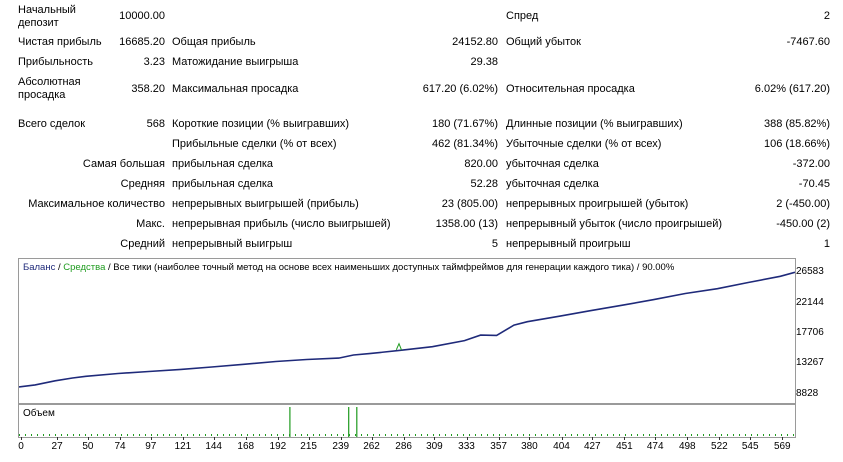 This screenshot has height=462, width=843. Describe the element at coordinates (584, 144) in the screenshot. I see `loss-trades-label: Убыточные сделки (% от всех)` at that location.